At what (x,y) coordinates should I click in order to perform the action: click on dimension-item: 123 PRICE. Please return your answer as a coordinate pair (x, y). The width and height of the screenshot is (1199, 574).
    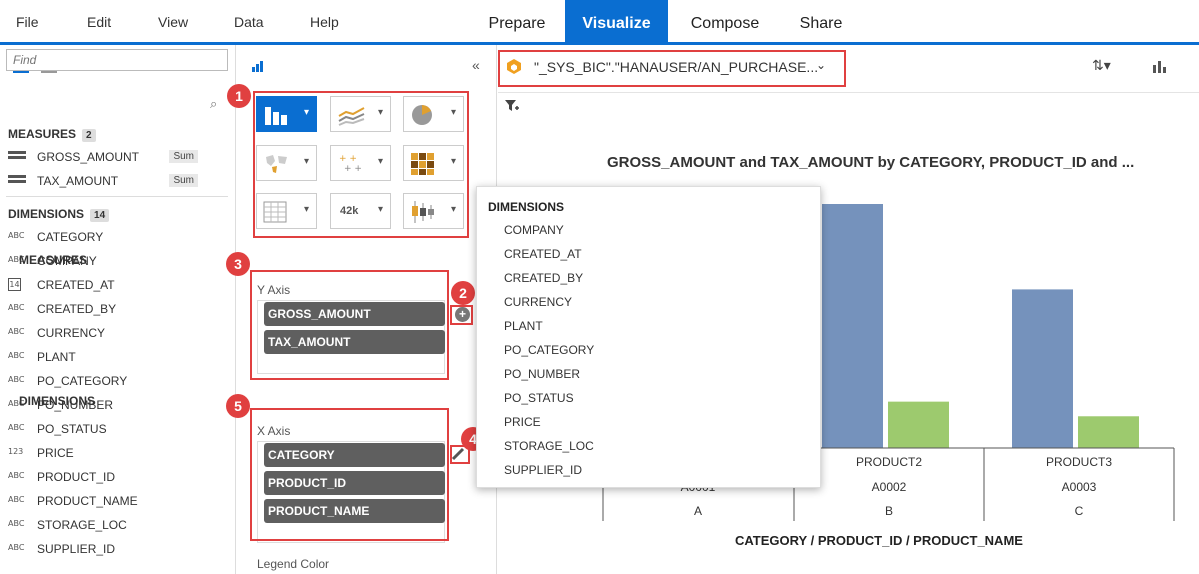
    Looking at the image, I should click on (116, 455).